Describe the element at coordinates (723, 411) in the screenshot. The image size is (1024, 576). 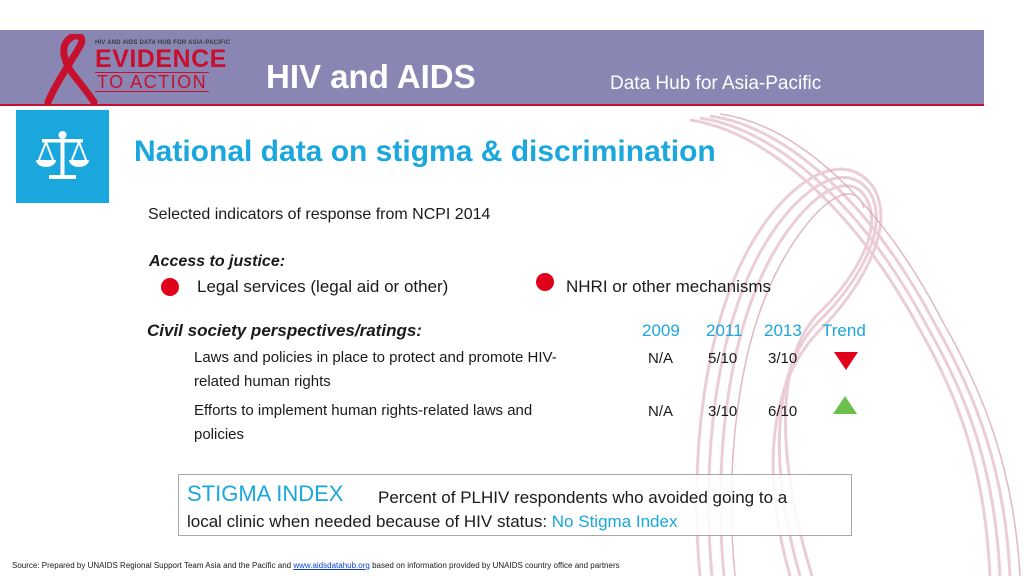
I see `row-efforts-2011: 3/10` at that location.